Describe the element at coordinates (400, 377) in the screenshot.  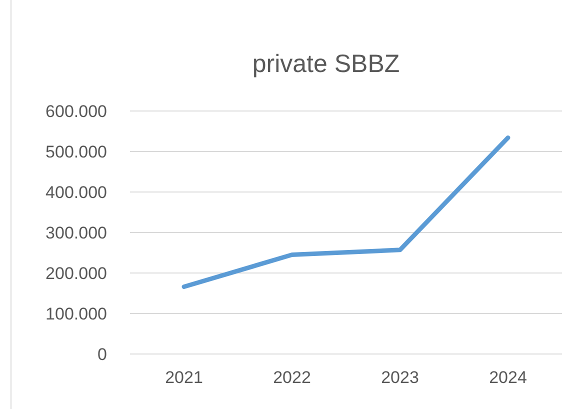
I see `x-tick-label: 2023` at that location.